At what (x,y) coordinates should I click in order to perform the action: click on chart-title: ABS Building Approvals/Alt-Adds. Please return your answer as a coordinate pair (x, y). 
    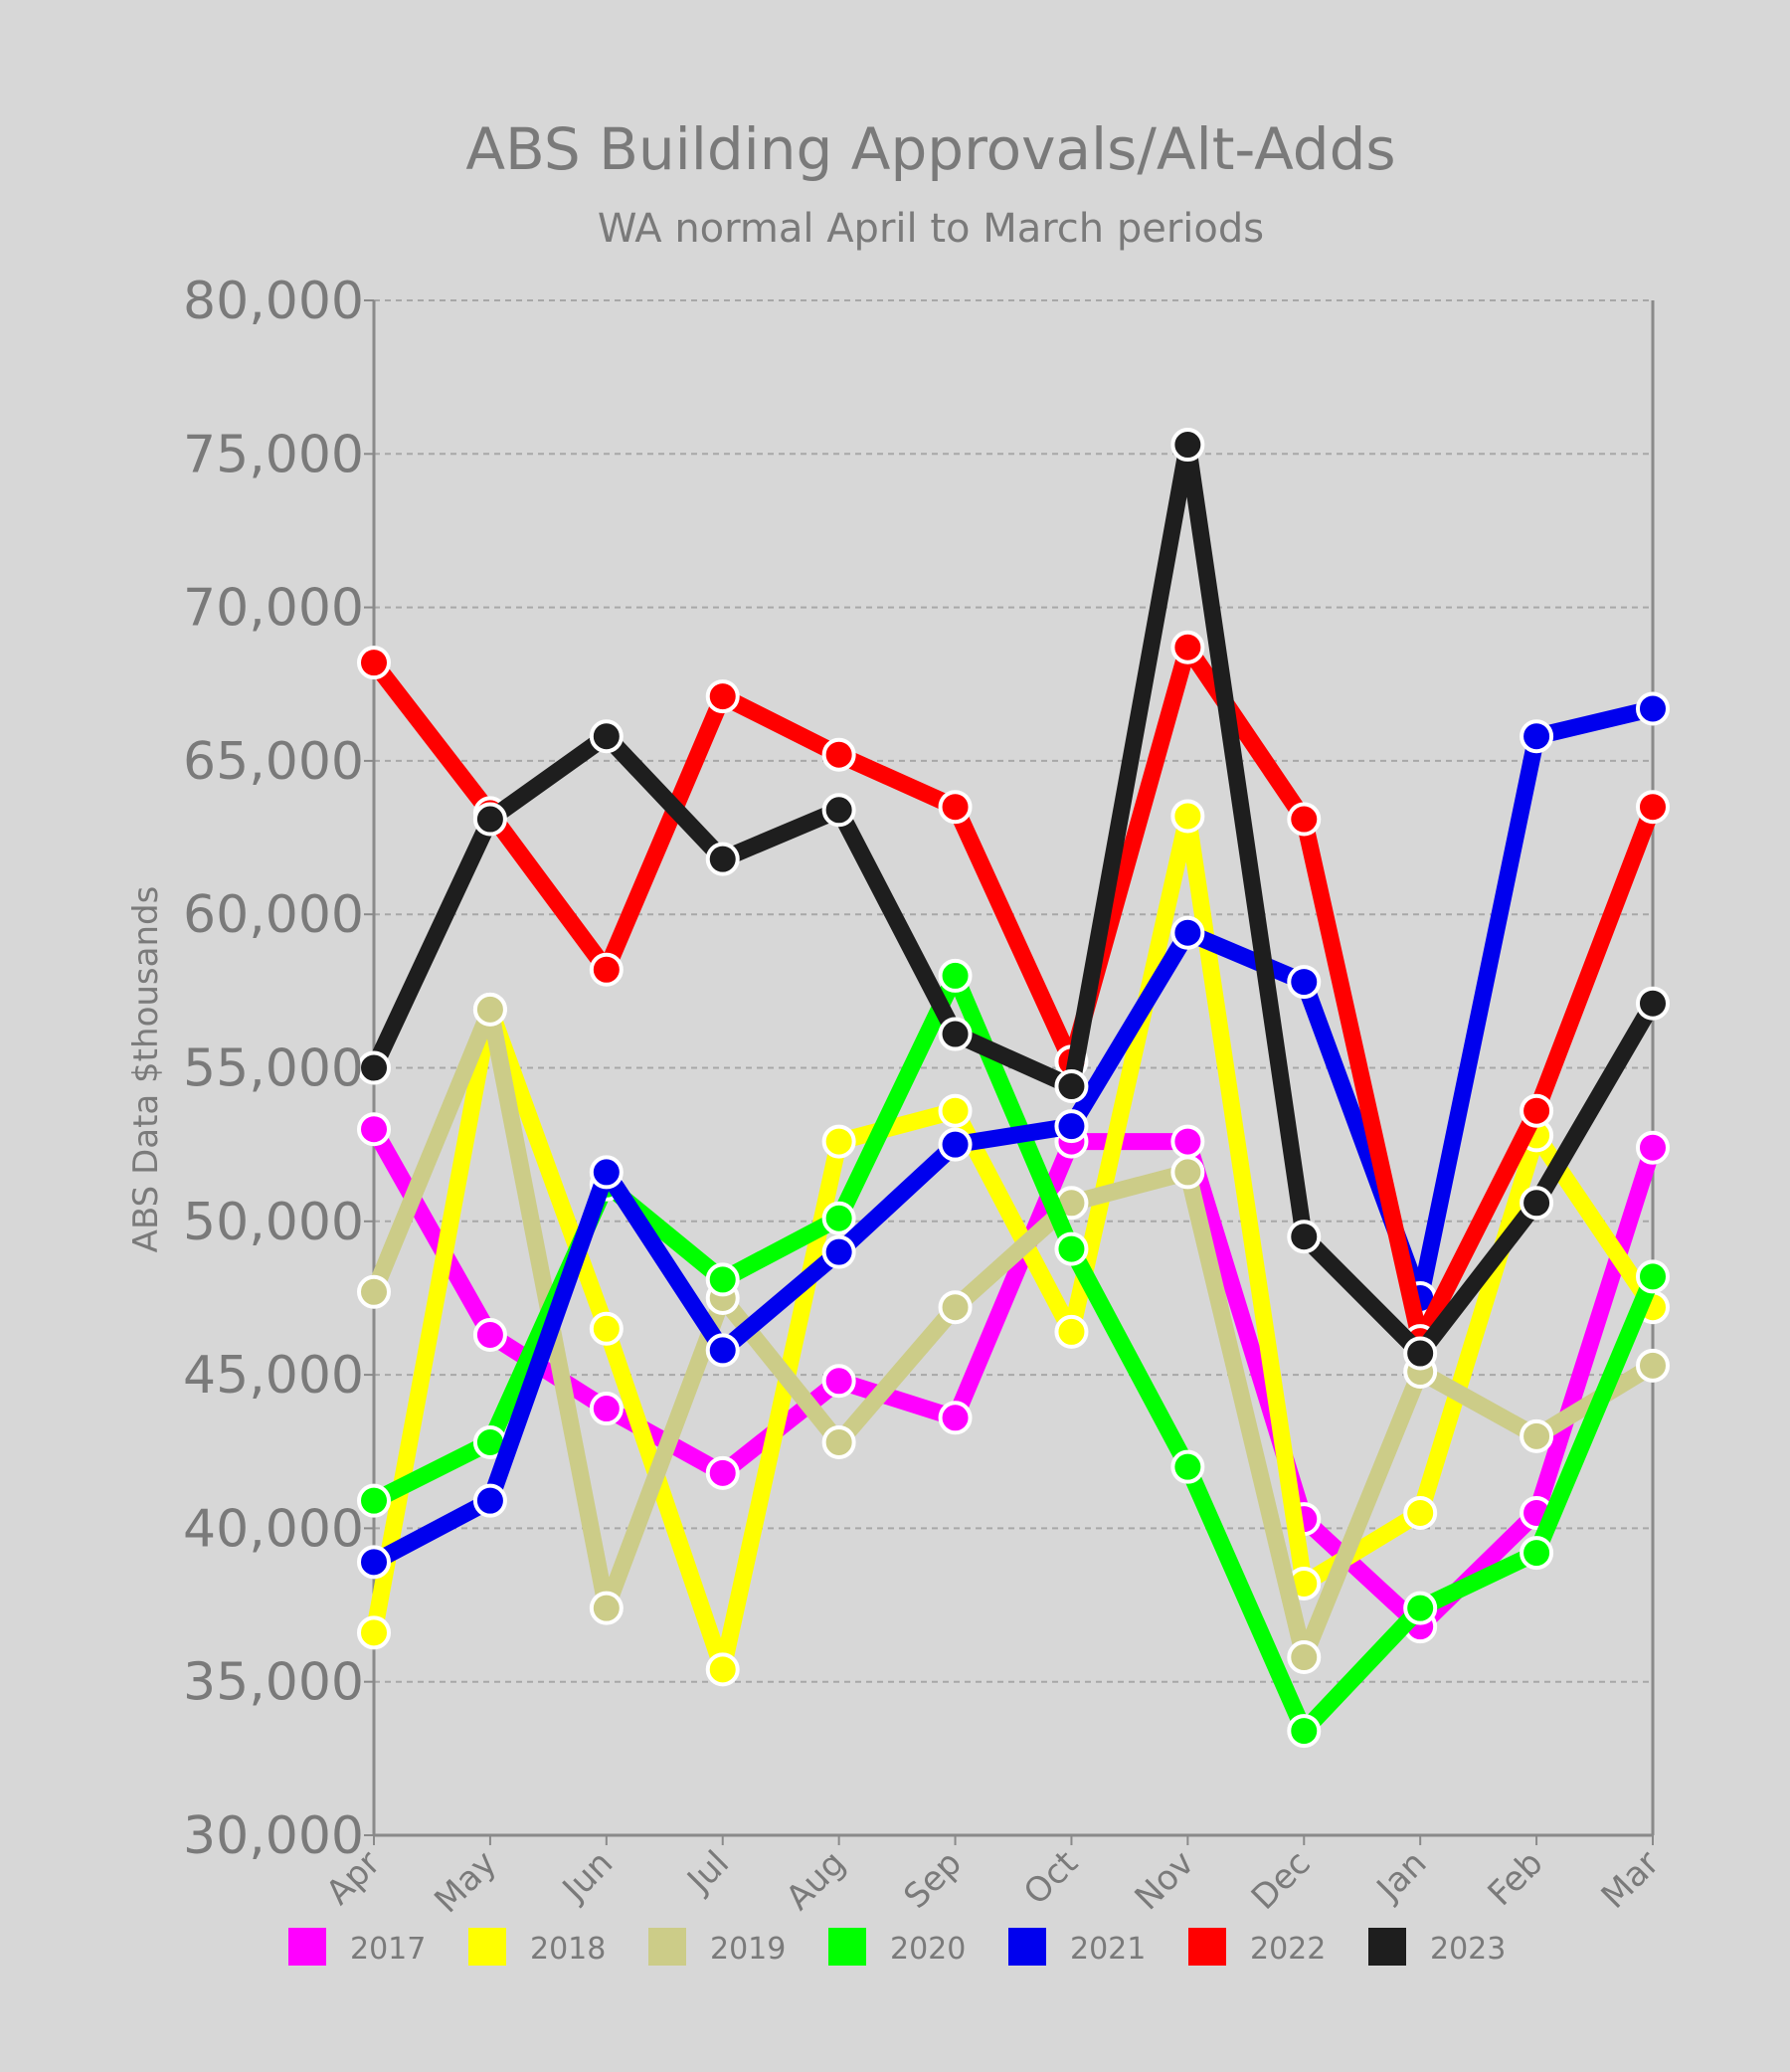
    Looking at the image, I should click on (930, 149).